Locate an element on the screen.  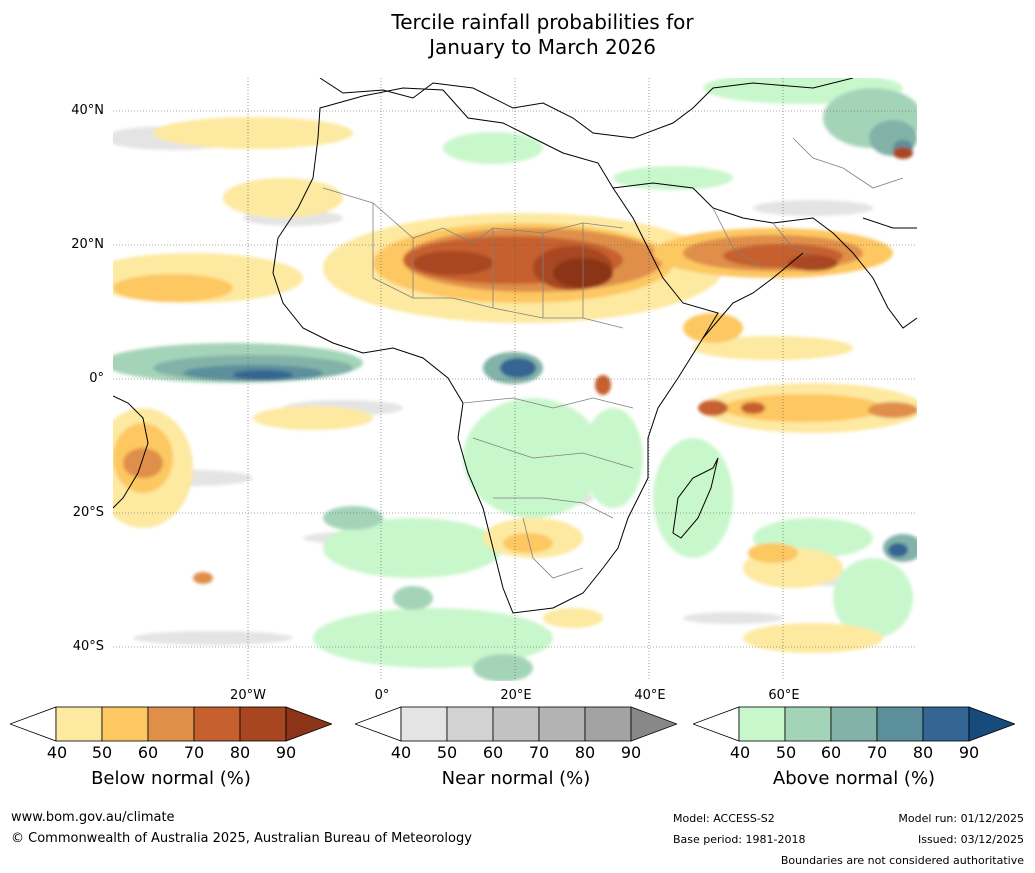
near-tick: 60 is located at coordinates (493, 752).